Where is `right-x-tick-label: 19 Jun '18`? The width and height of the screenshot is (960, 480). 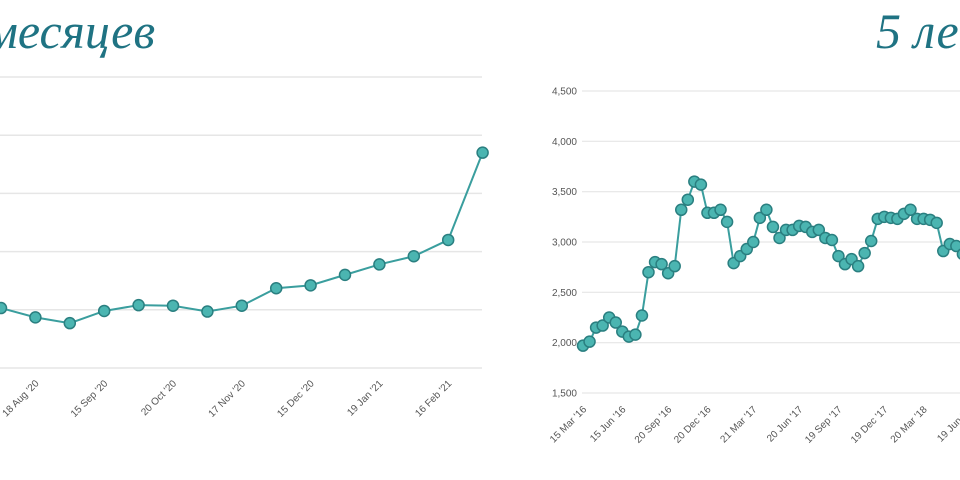
right-x-tick-label: 19 Jun '18 is located at coordinates (947, 424).